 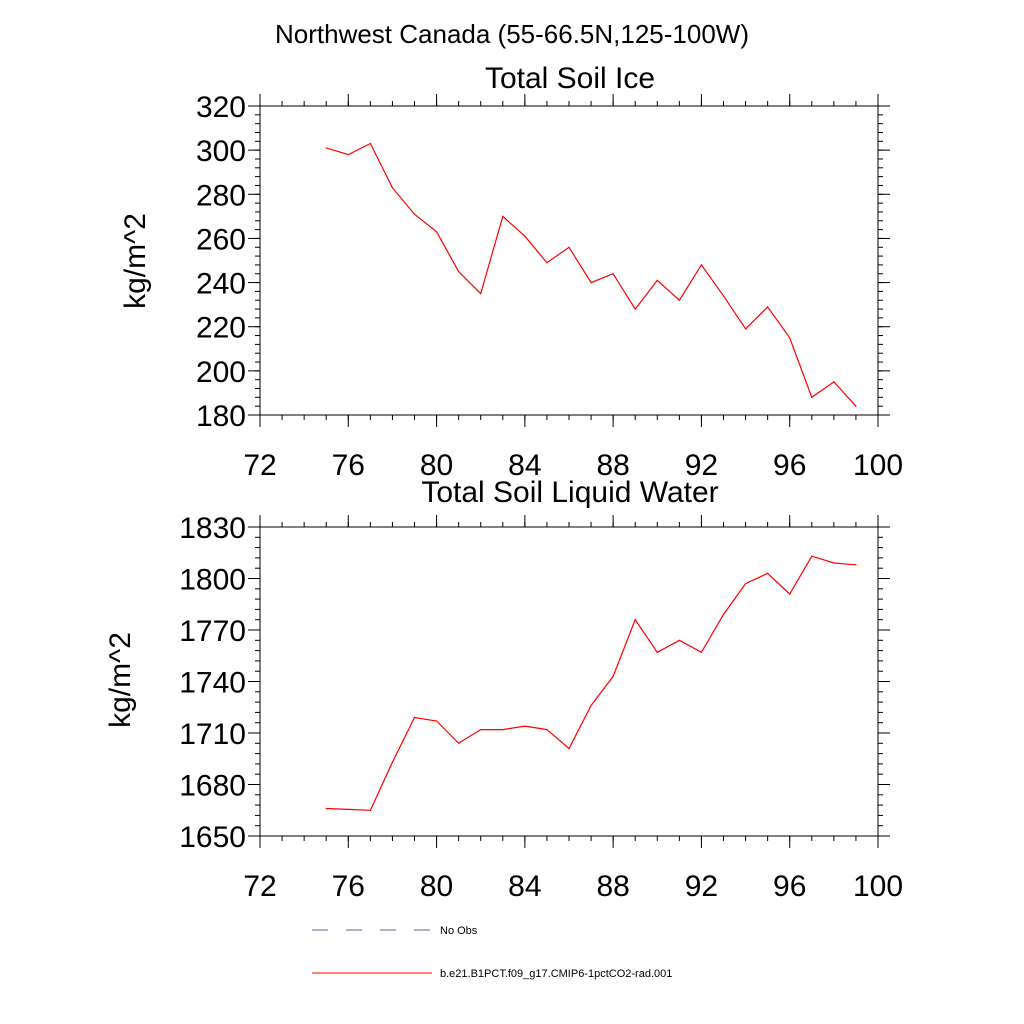 What do you see at coordinates (221, 151) in the screenshot?
I see `y-tick-label: 300` at bounding box center [221, 151].